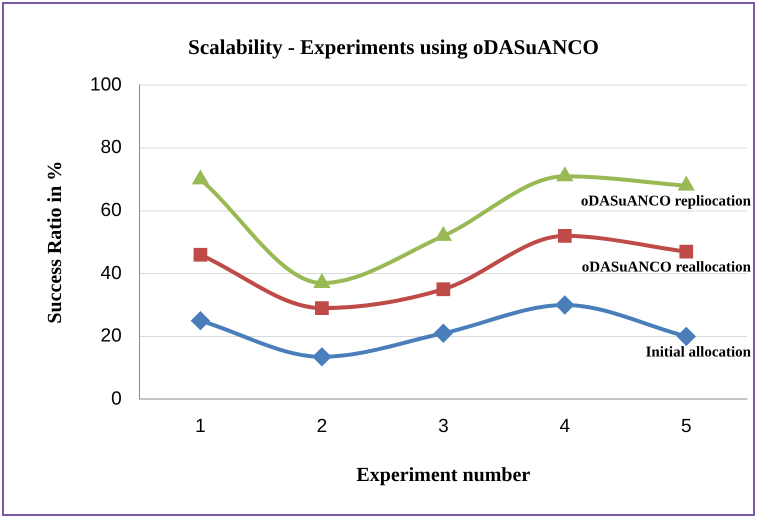  I want to click on x-tick-label: 2, so click(322, 426).